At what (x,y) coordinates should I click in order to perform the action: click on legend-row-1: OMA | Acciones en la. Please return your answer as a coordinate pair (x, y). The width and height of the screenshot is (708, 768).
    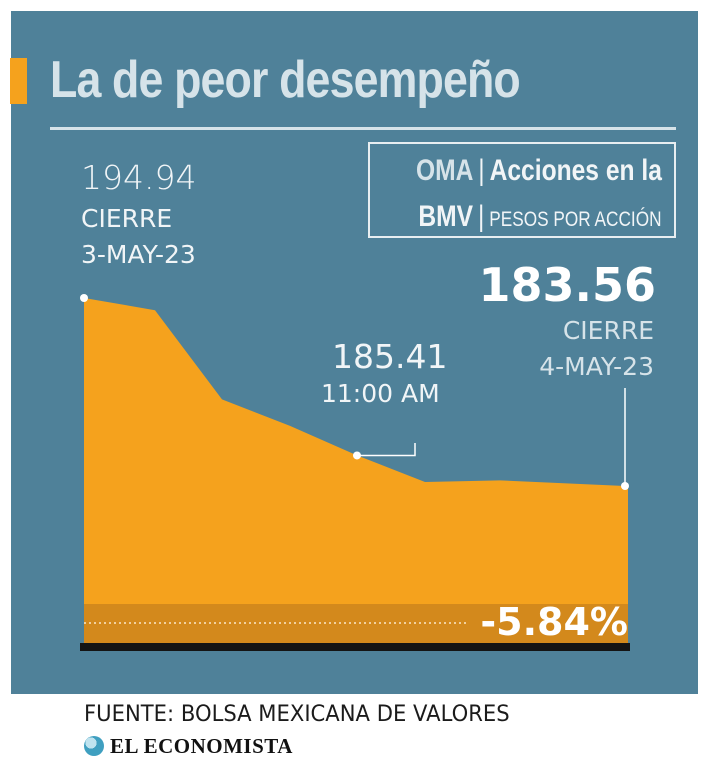
    Looking at the image, I should click on (539, 171).